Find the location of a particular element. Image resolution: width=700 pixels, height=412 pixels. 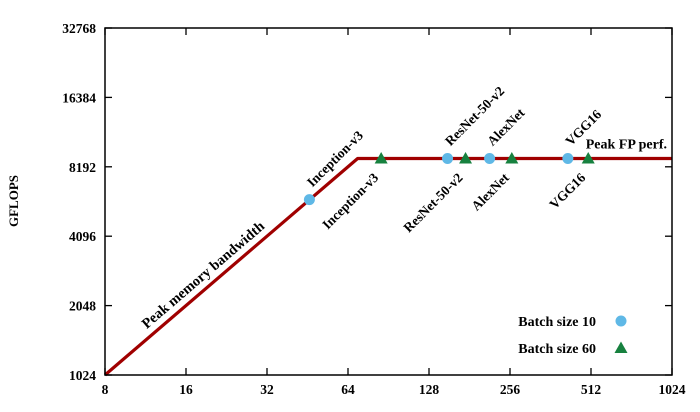

memory-bandwidth-label: Peak memory bandwidth is located at coordinates (203, 275).